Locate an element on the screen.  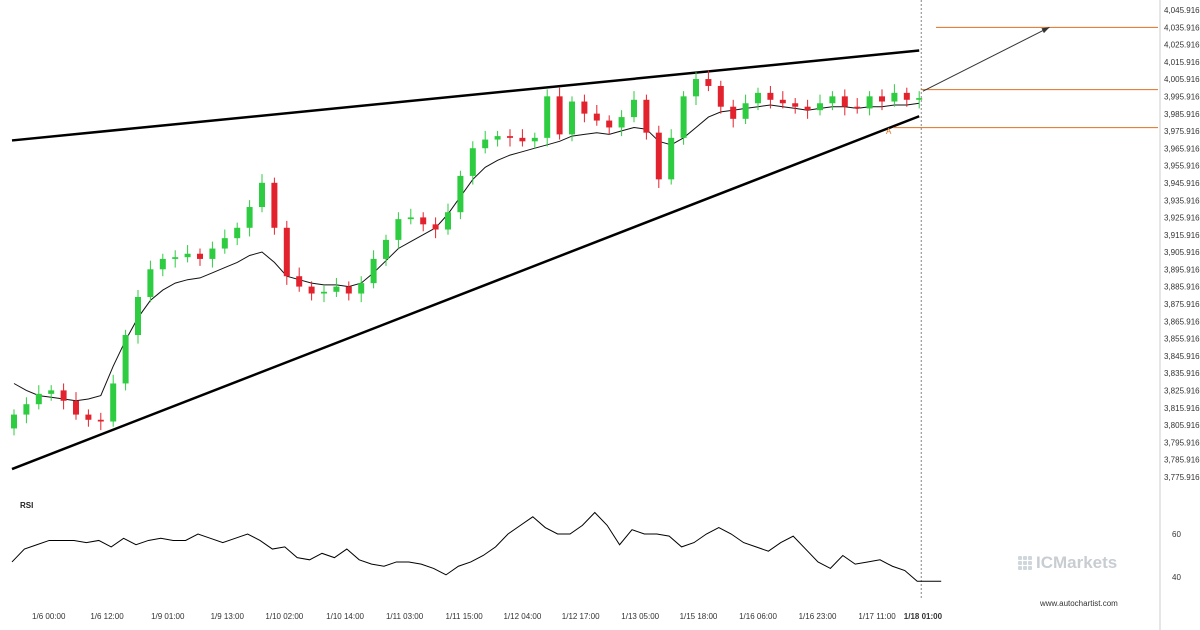
y-tick-label: 4,015.9168 is located at coordinates (1182, 62).